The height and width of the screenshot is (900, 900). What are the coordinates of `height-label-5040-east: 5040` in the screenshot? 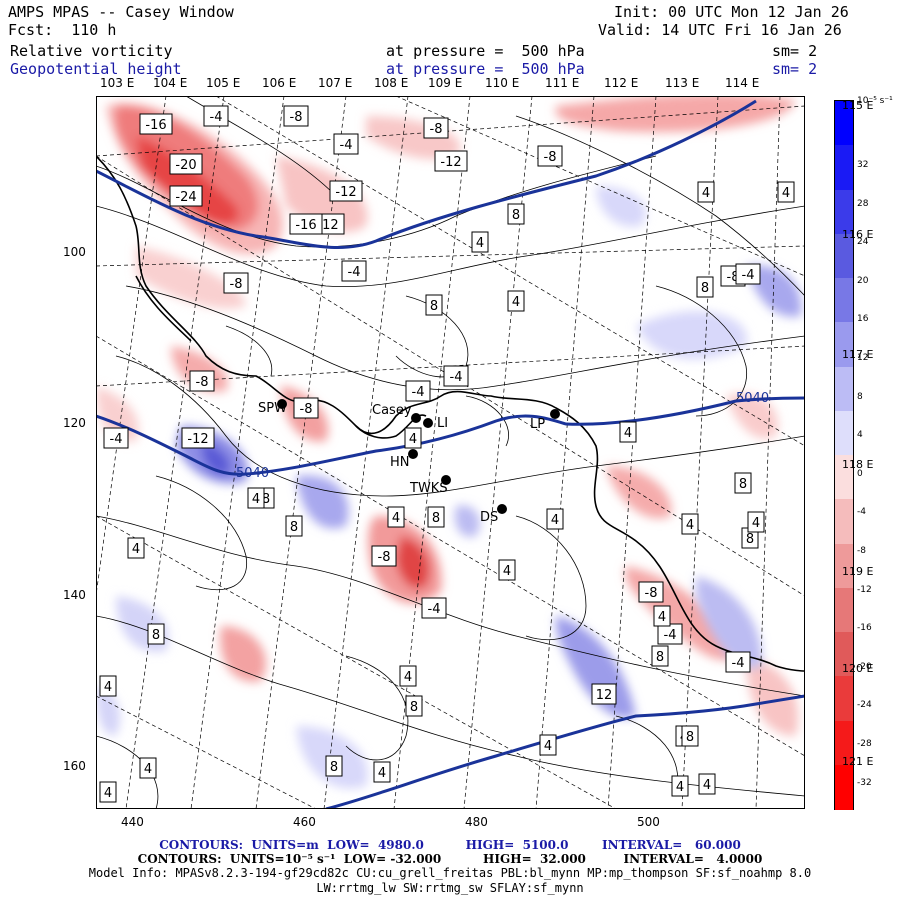 It's located at (752, 398).